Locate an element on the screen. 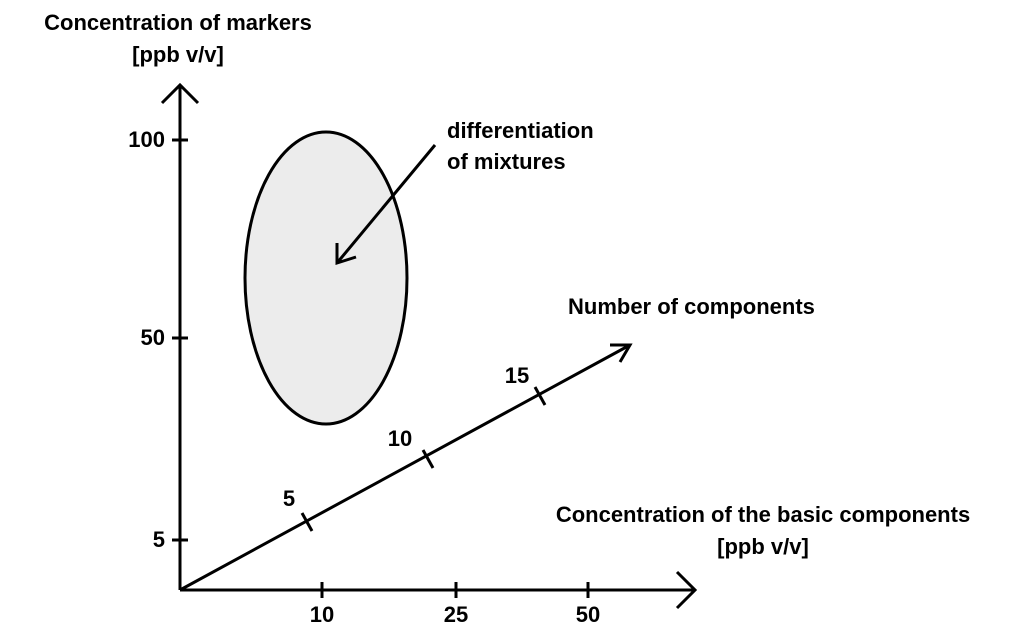 The image size is (1024, 638). x-tick-label: 10 is located at coordinates (322, 614).